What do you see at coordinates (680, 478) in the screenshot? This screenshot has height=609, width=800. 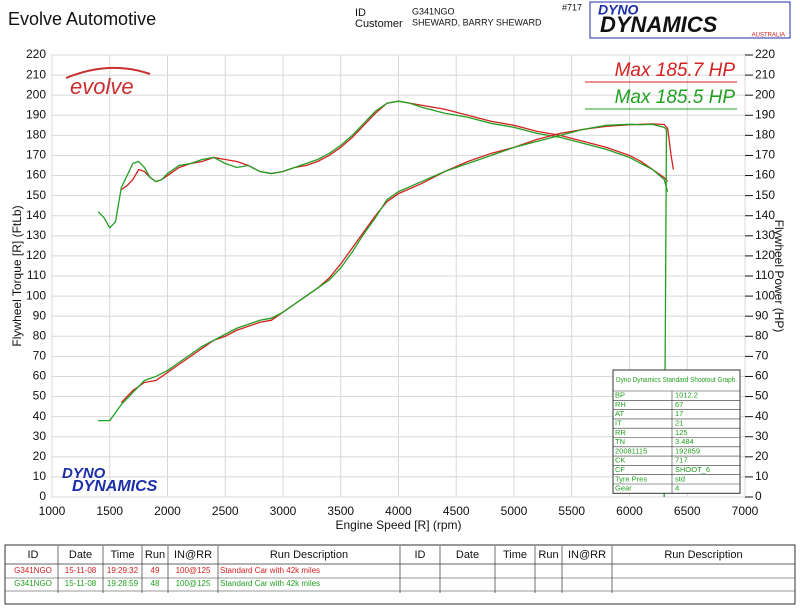 I see `info-value: std` at bounding box center [680, 478].